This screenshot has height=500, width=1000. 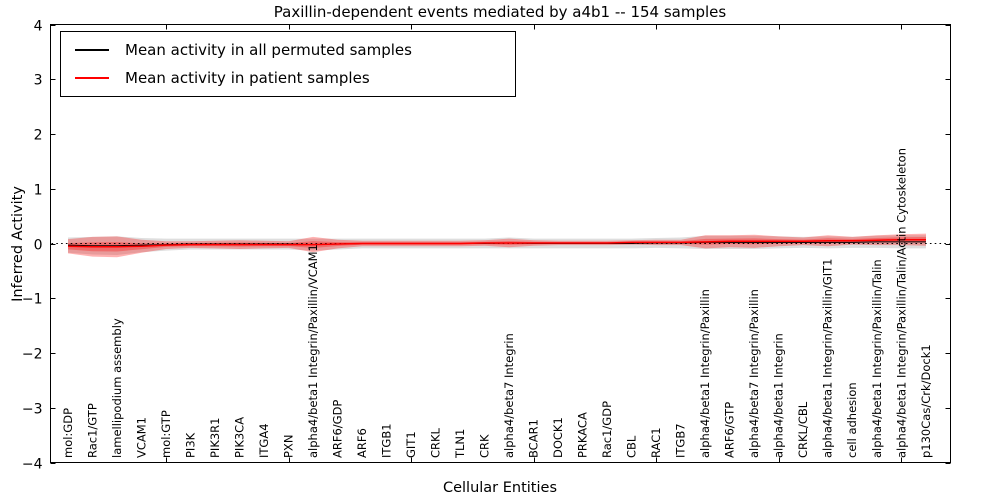 What do you see at coordinates (38, 191) in the screenshot?
I see `y-tick-label: 1` at bounding box center [38, 191].